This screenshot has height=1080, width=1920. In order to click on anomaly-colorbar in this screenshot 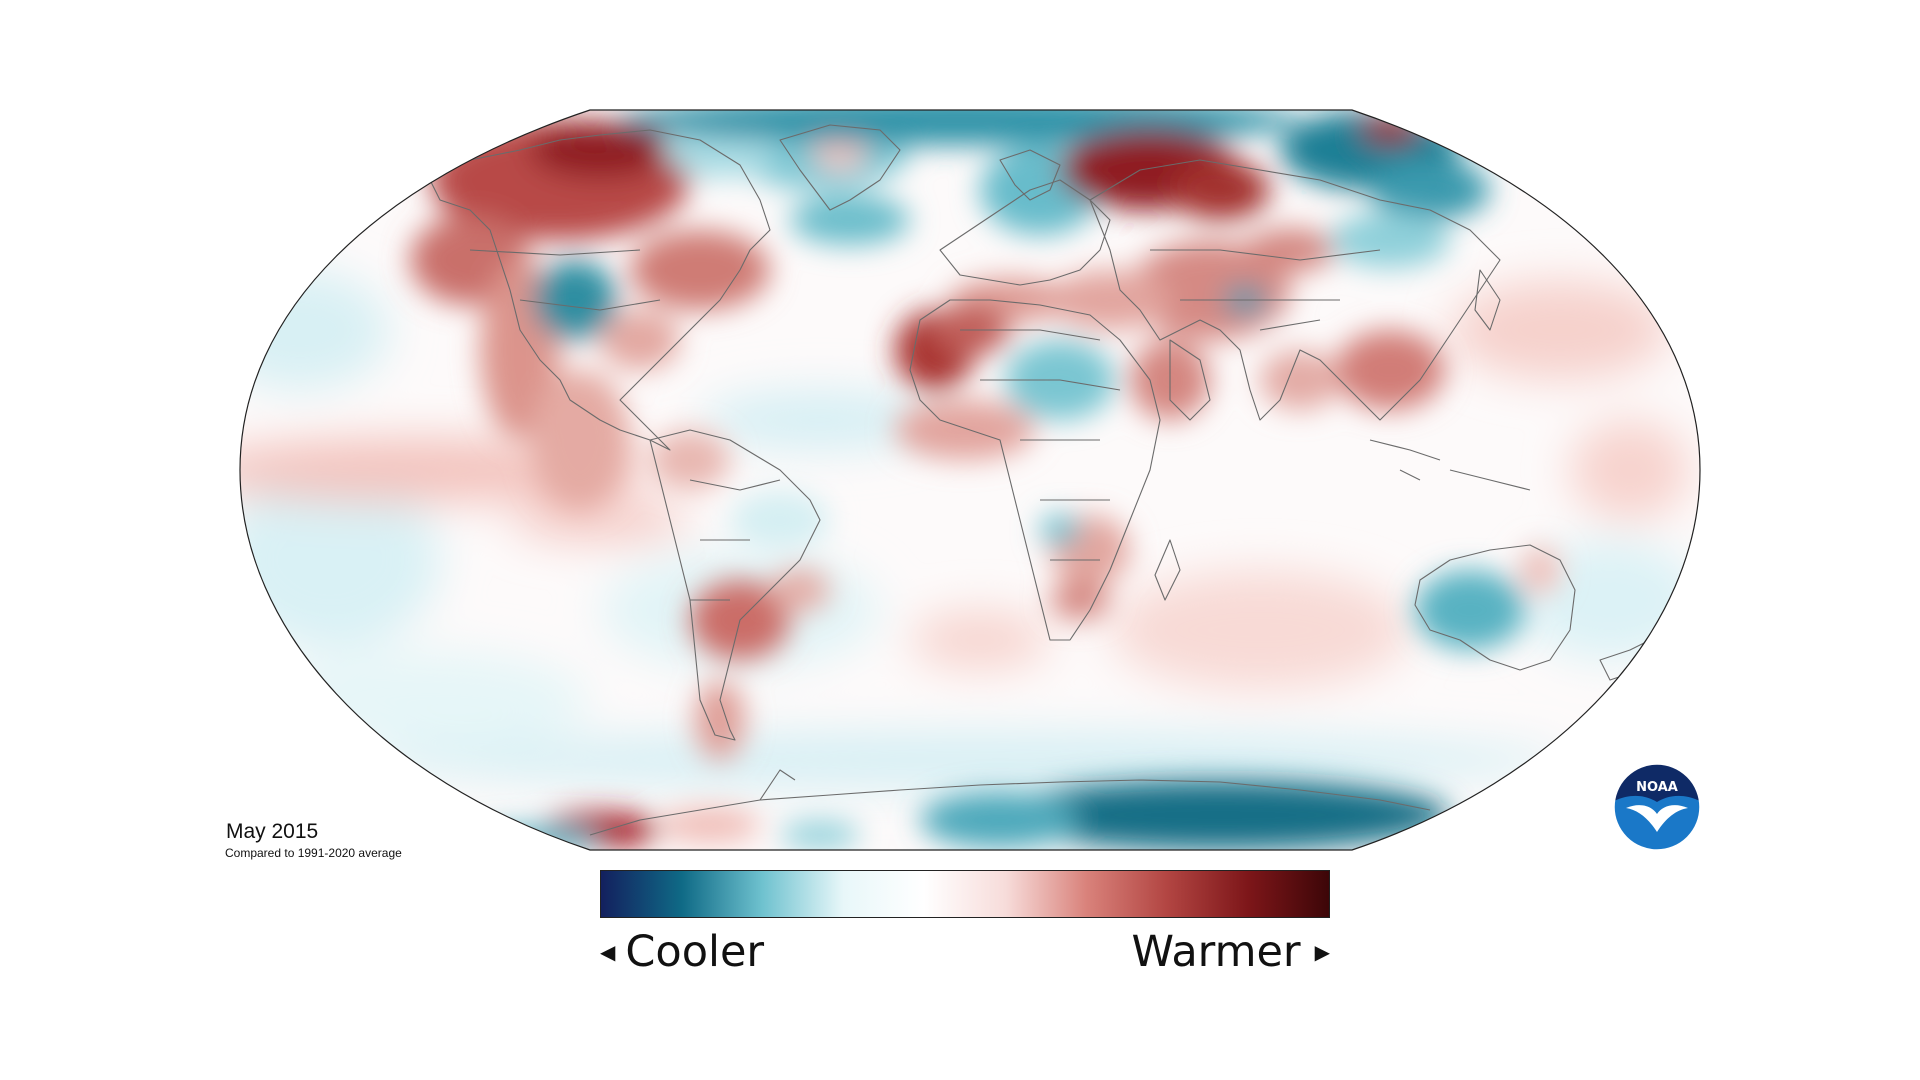, I will do `click(965, 894)`.